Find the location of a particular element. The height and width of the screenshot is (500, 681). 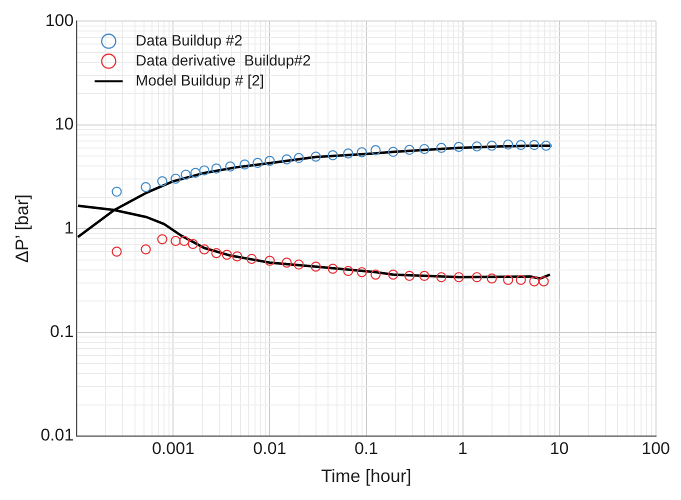

y-tick-label: 0.01 is located at coordinates (57, 435).